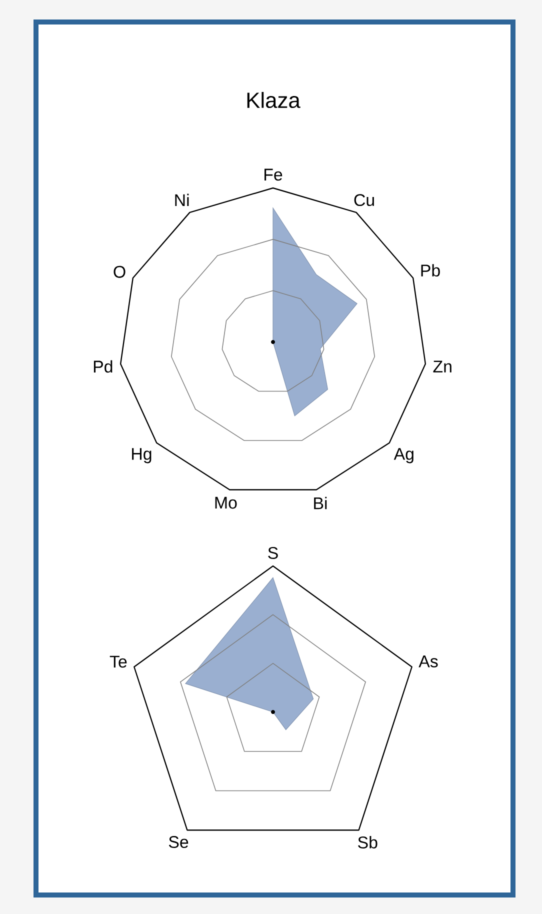 Image resolution: width=542 pixels, height=914 pixels. I want to click on spoke-label: O, so click(120, 272).